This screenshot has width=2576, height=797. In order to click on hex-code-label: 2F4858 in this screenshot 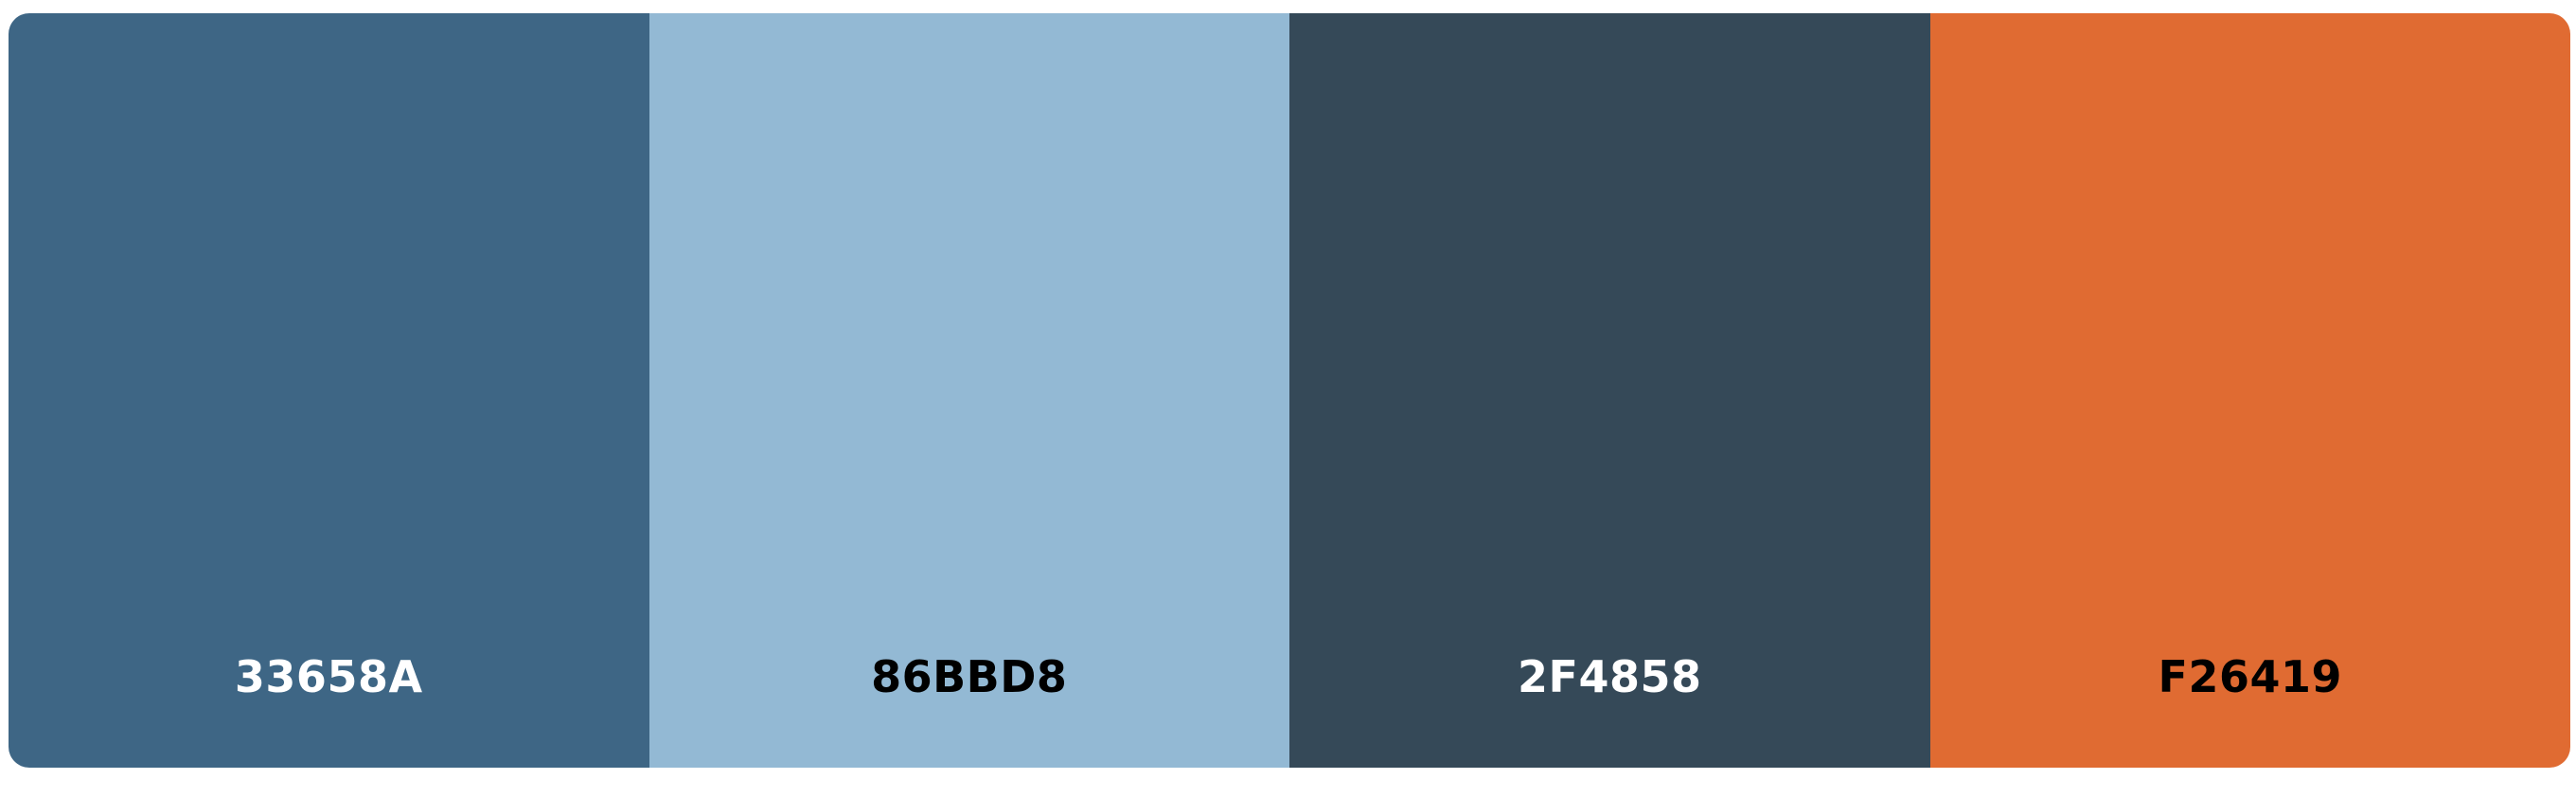, I will do `click(1610, 676)`.